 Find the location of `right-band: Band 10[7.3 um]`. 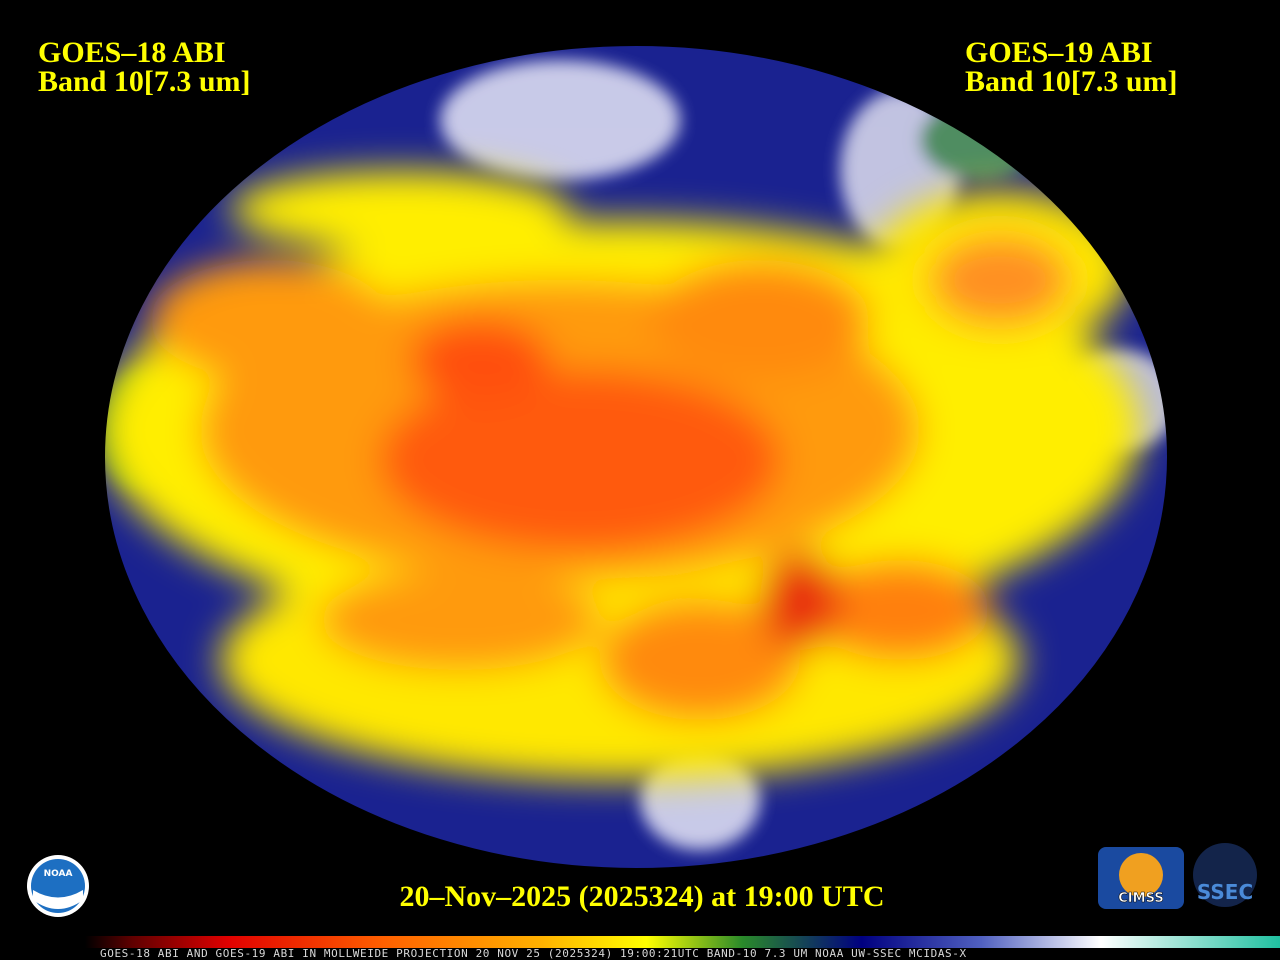

right-band: Band 10[7.3 um] is located at coordinates (1071, 81).